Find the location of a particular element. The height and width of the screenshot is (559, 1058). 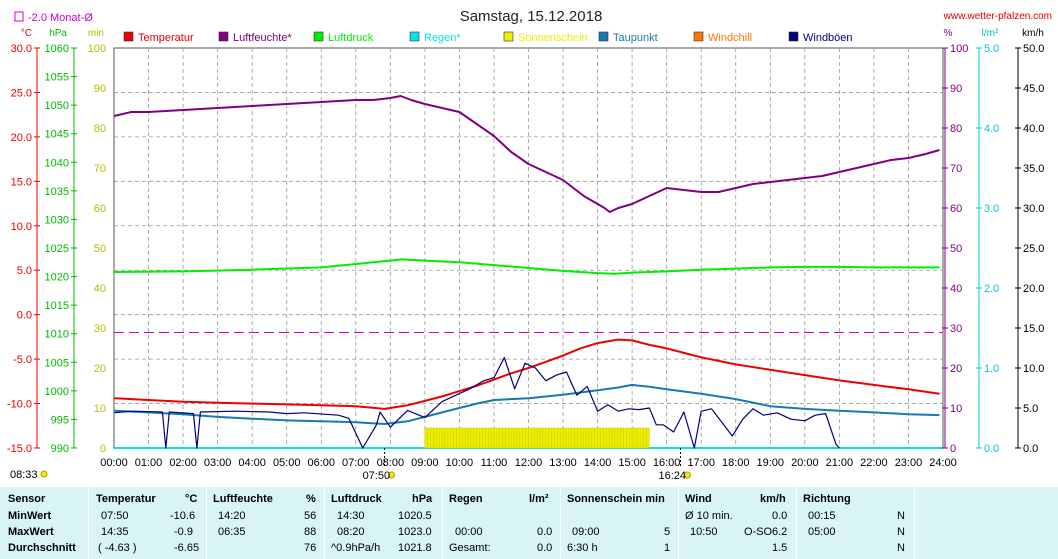

legend-label: Luftfeuchte* is located at coordinates (262, 38).